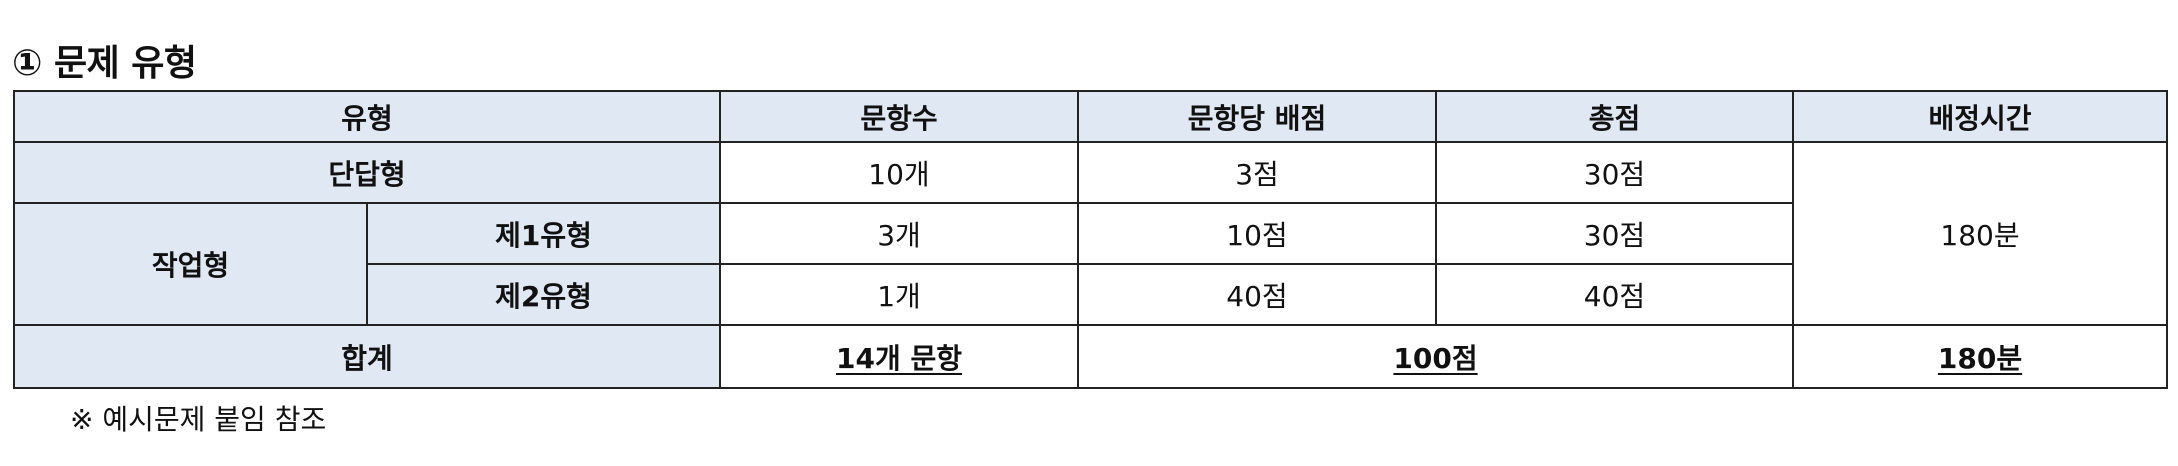 This screenshot has width=2178, height=466. Describe the element at coordinates (1257, 294) in the screenshot. I see `cell-per-item-score: 40점` at that location.